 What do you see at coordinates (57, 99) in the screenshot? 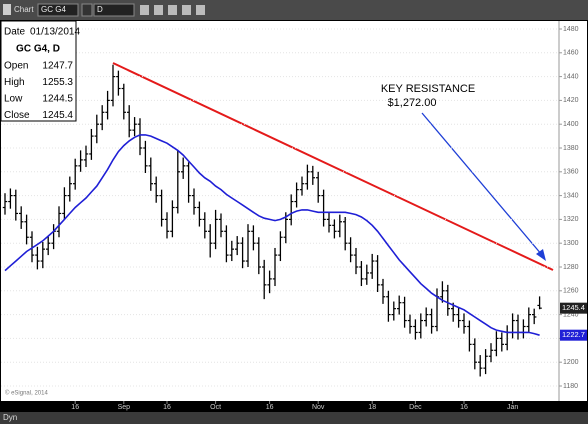
I see `info-value: 1244.5` at bounding box center [57, 99].